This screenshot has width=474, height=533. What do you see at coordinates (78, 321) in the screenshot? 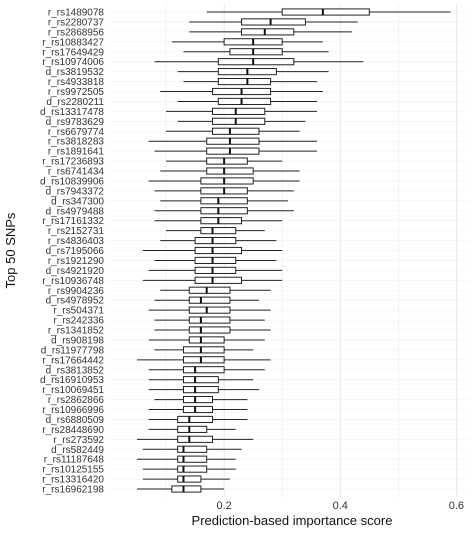
I see `y-tick-label: r_rs242336` at bounding box center [78, 321].